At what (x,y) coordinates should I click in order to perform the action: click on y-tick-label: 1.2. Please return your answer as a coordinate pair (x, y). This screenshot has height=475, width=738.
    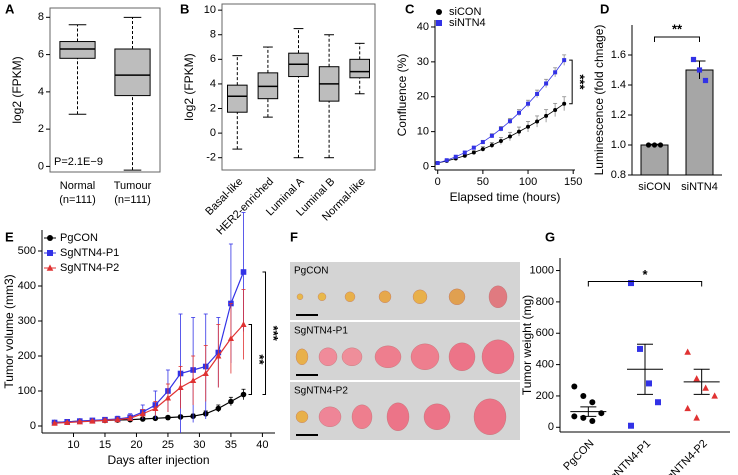
    Looking at the image, I should click on (618, 115).